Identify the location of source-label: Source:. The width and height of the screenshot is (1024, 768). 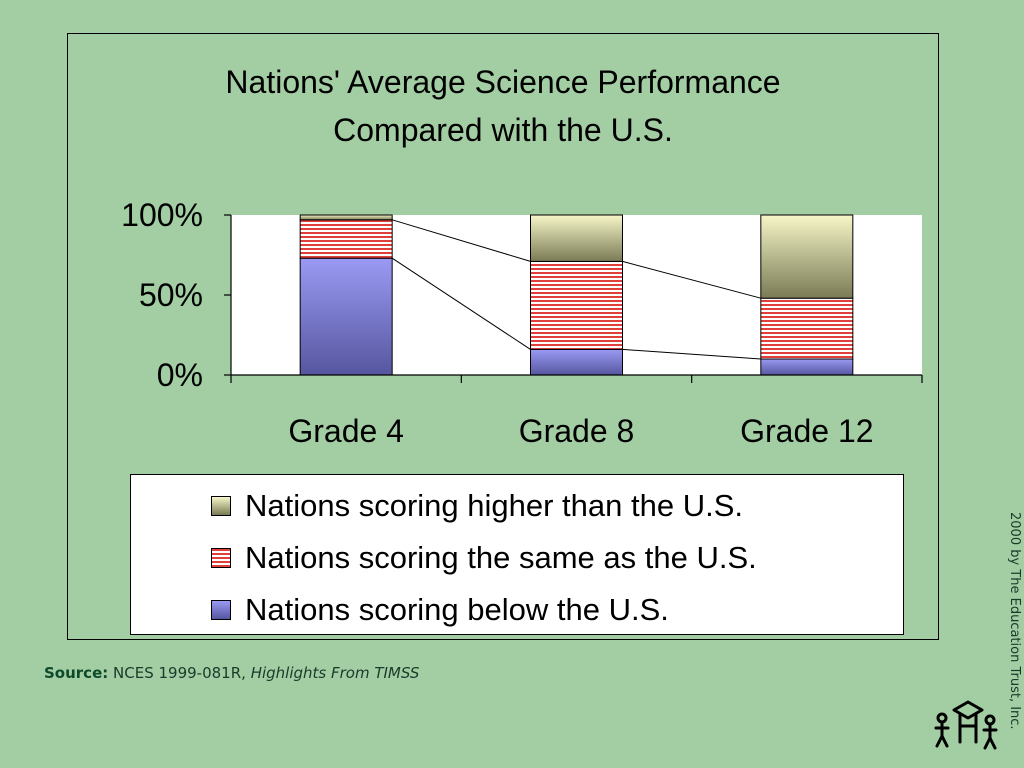
(76, 673).